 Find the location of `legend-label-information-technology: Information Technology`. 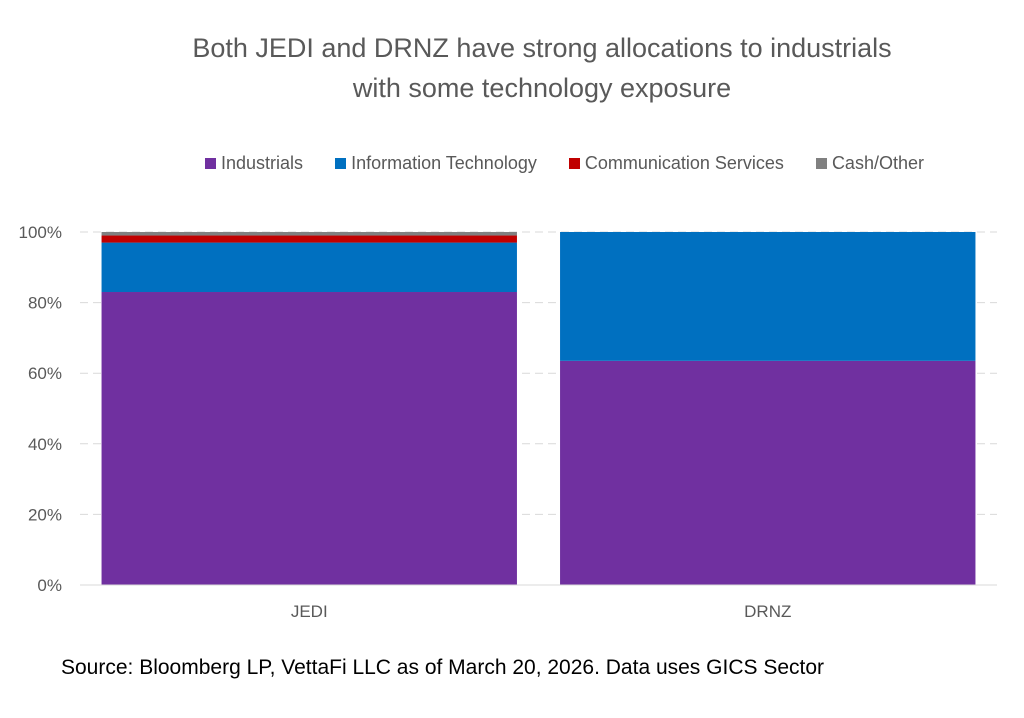

legend-label-information-technology: Information Technology is located at coordinates (444, 162).